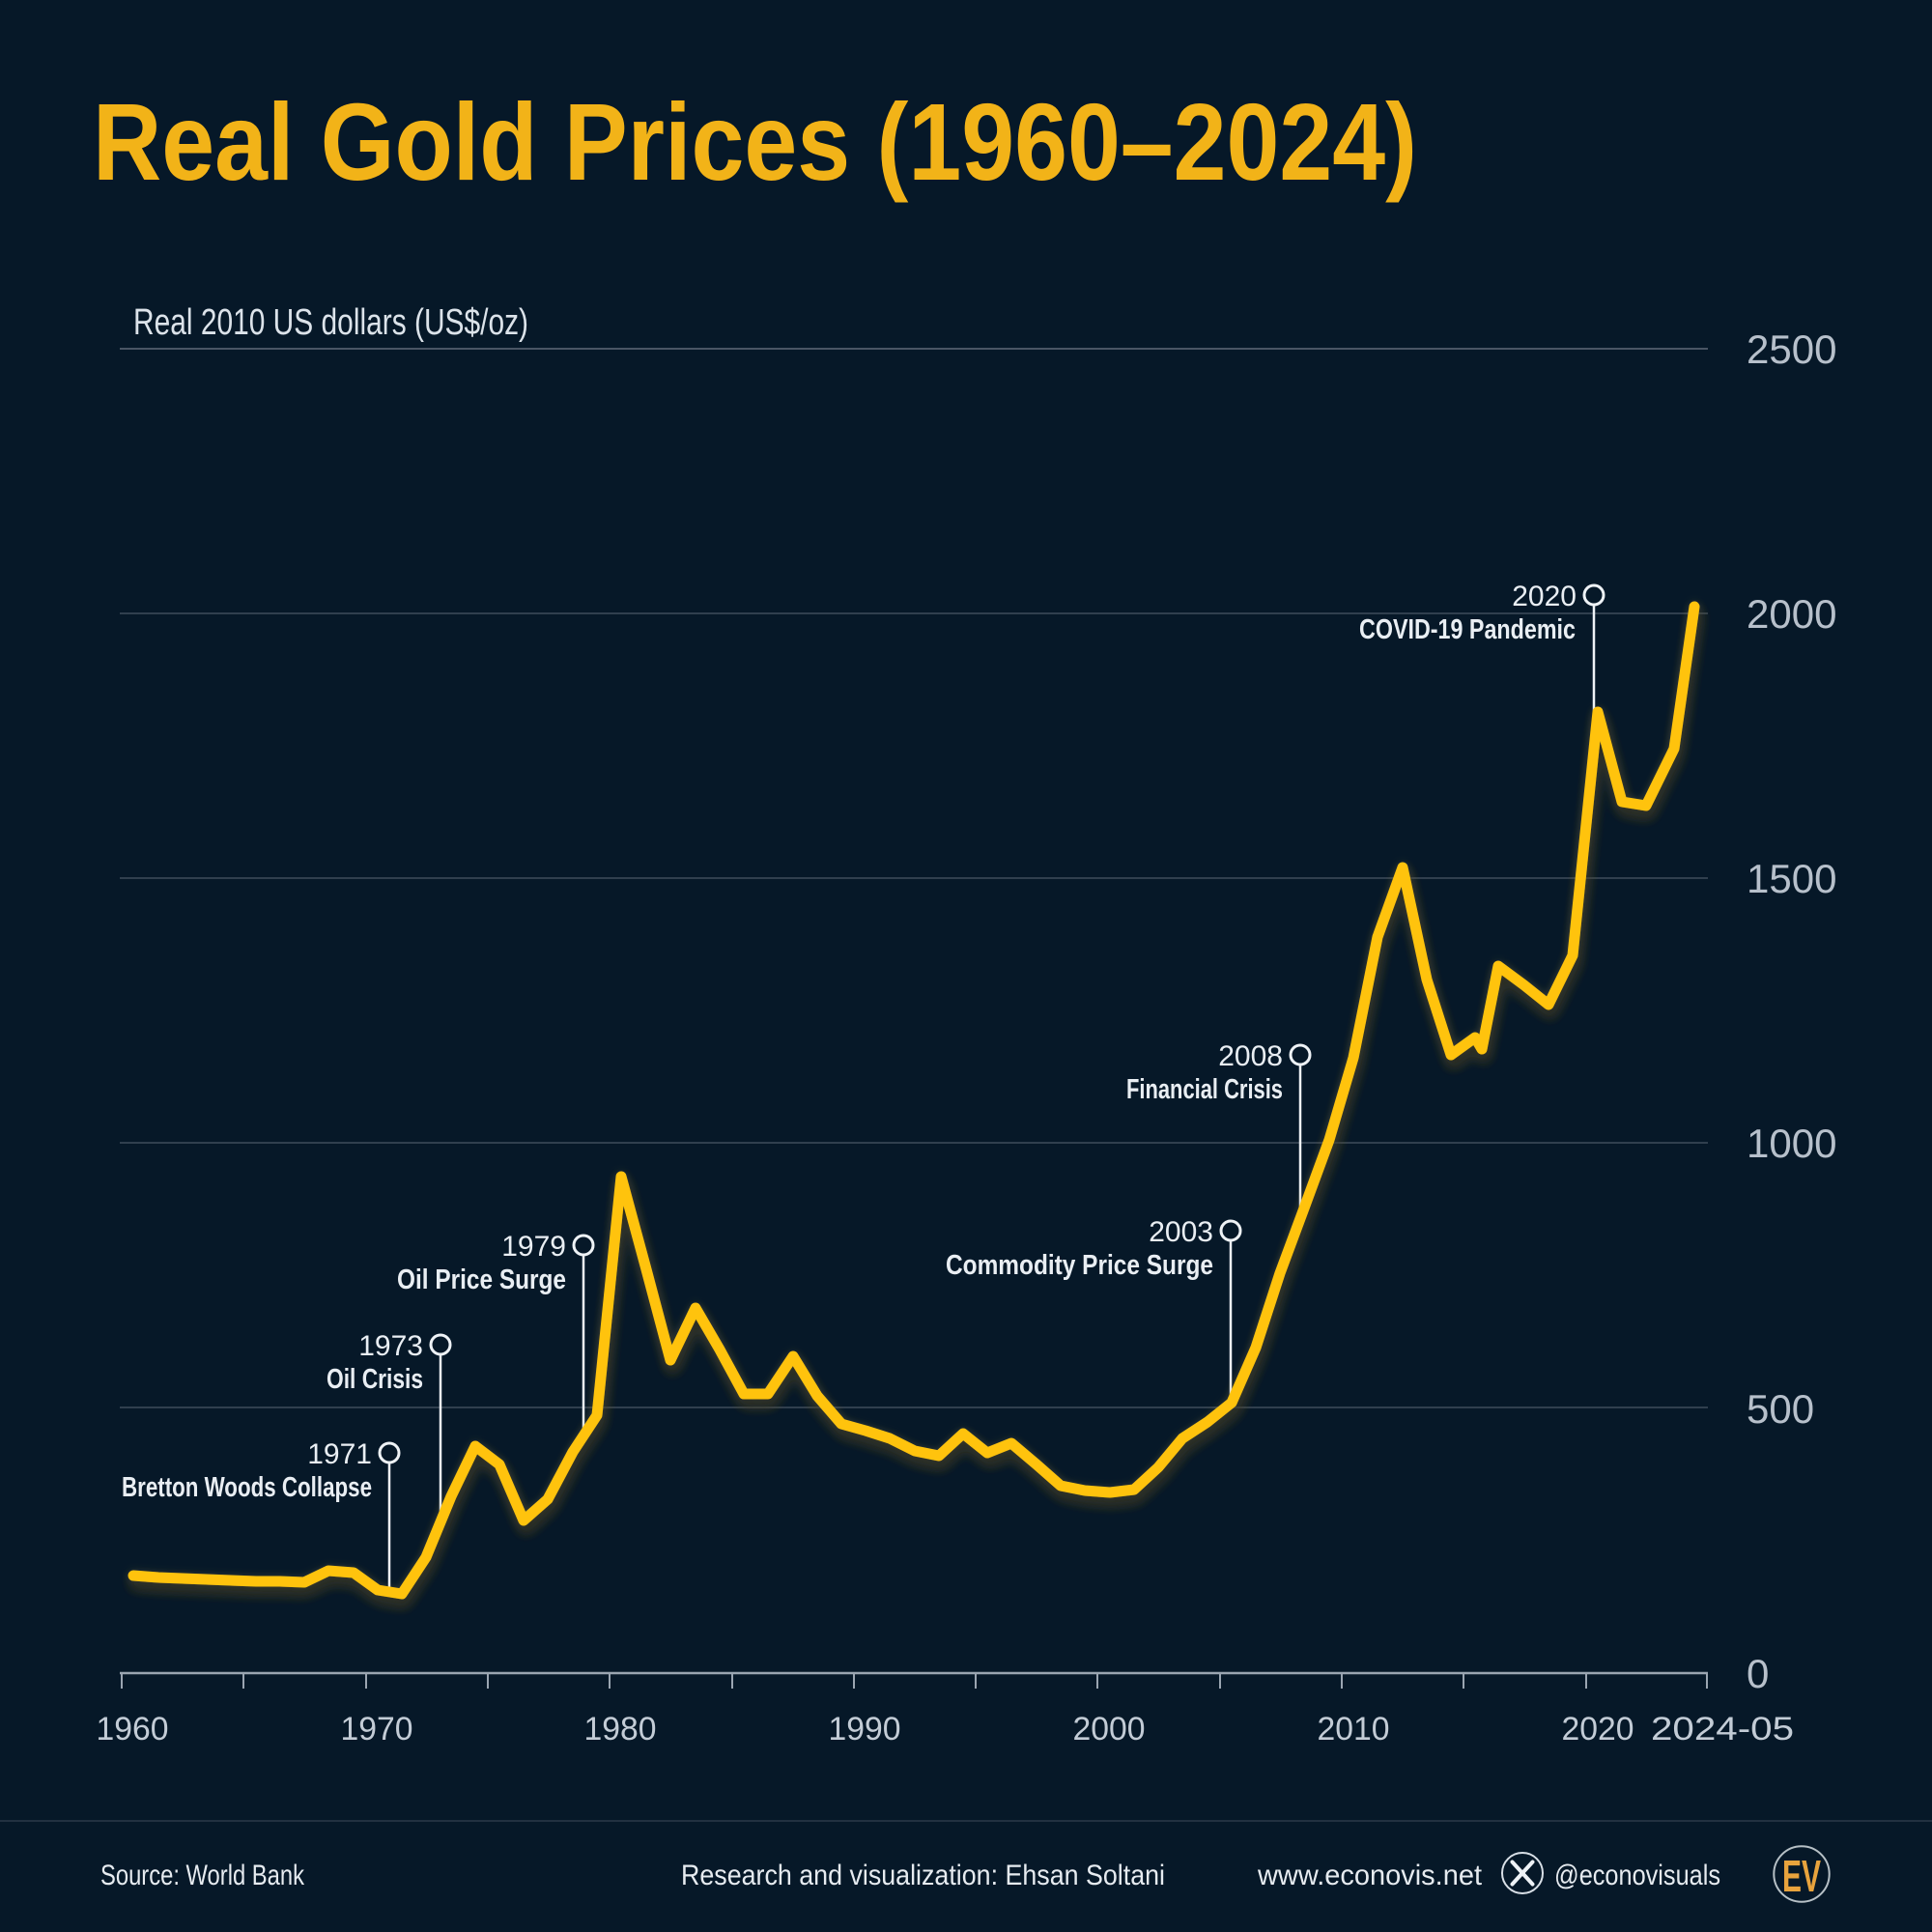 The image size is (1932, 1932). What do you see at coordinates (1722, 1729) in the screenshot?
I see `svg-text: 2024-05` at bounding box center [1722, 1729].